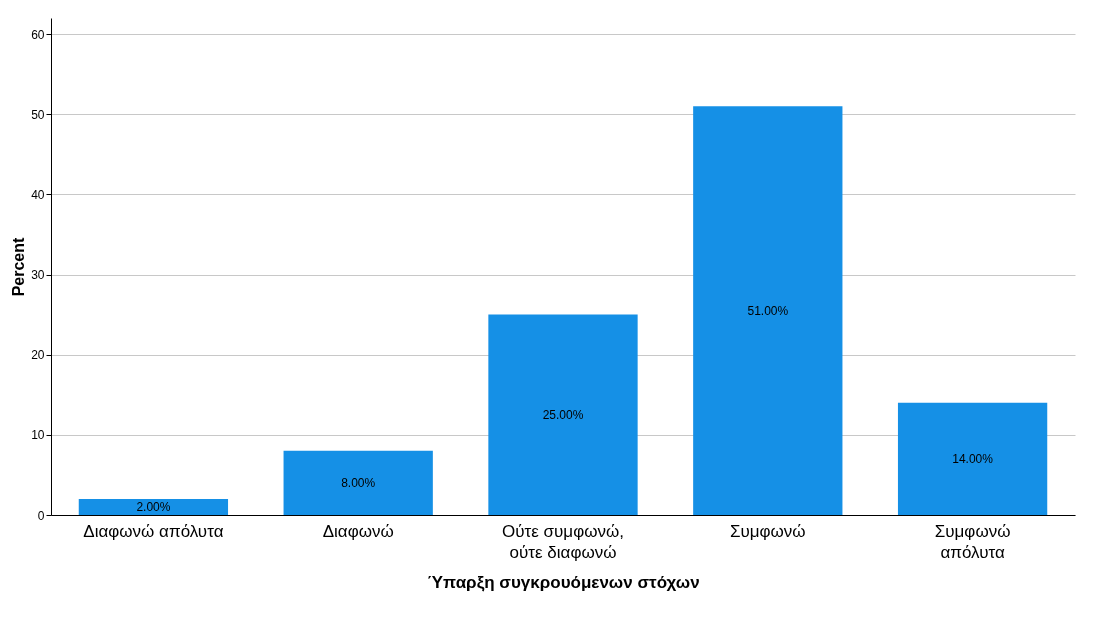  I want to click on y-axis-title: Percent, so click(19, 266).